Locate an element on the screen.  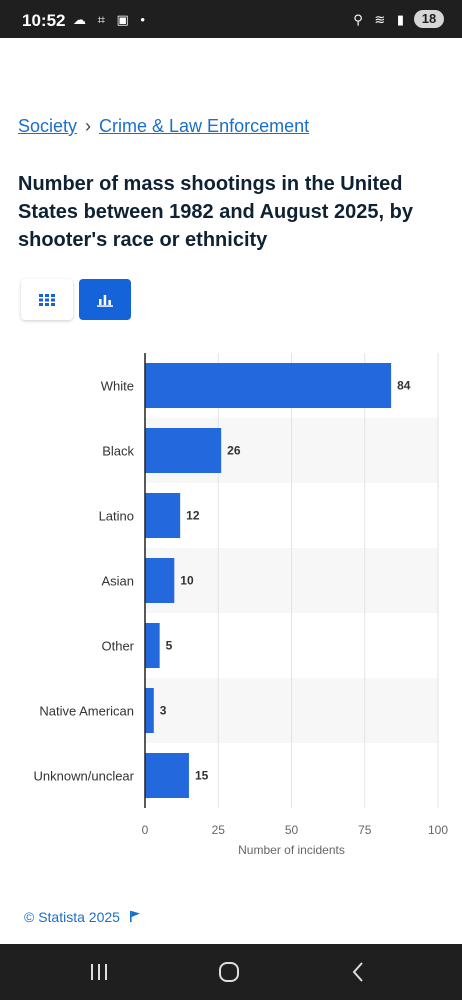
category-label: White is located at coordinates (117, 386).